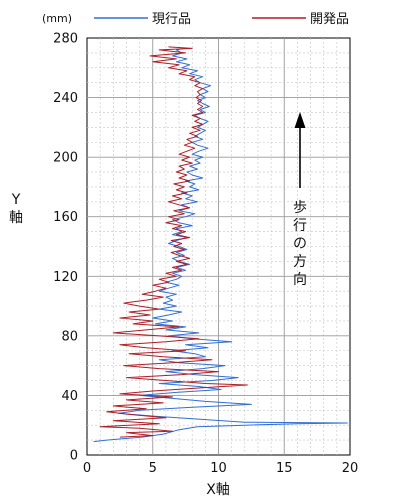 This screenshot has height=504, width=400. Describe the element at coordinates (69, 396) in the screenshot. I see `y-tick-label: 40` at that location.